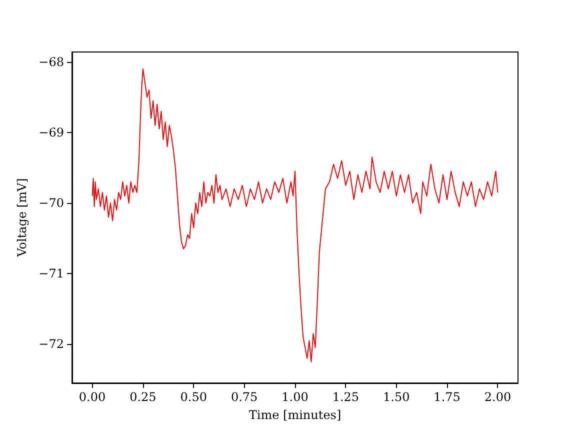 This screenshot has height=432, width=576. I want to click on x-tick-label: 2.00, so click(498, 397).